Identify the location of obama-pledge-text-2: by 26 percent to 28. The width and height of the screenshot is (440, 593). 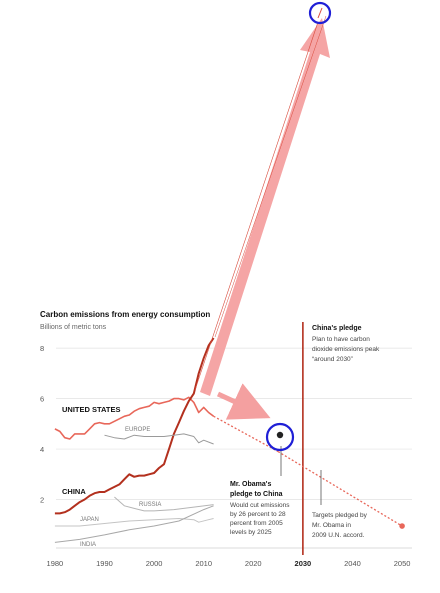
(258, 514).